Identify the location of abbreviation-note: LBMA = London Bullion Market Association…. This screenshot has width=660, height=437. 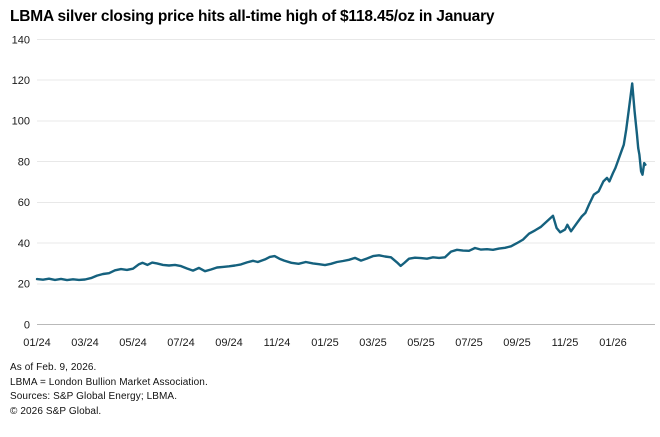
(109, 382).